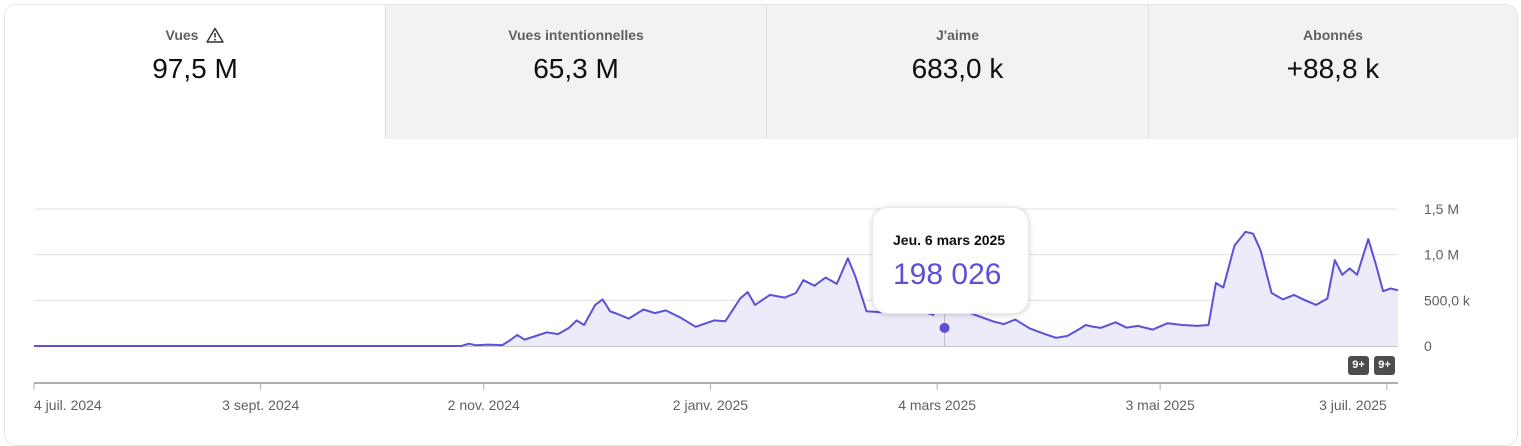  Describe the element at coordinates (195, 68) in the screenshot. I see `tab-value: 97,5 M` at that location.